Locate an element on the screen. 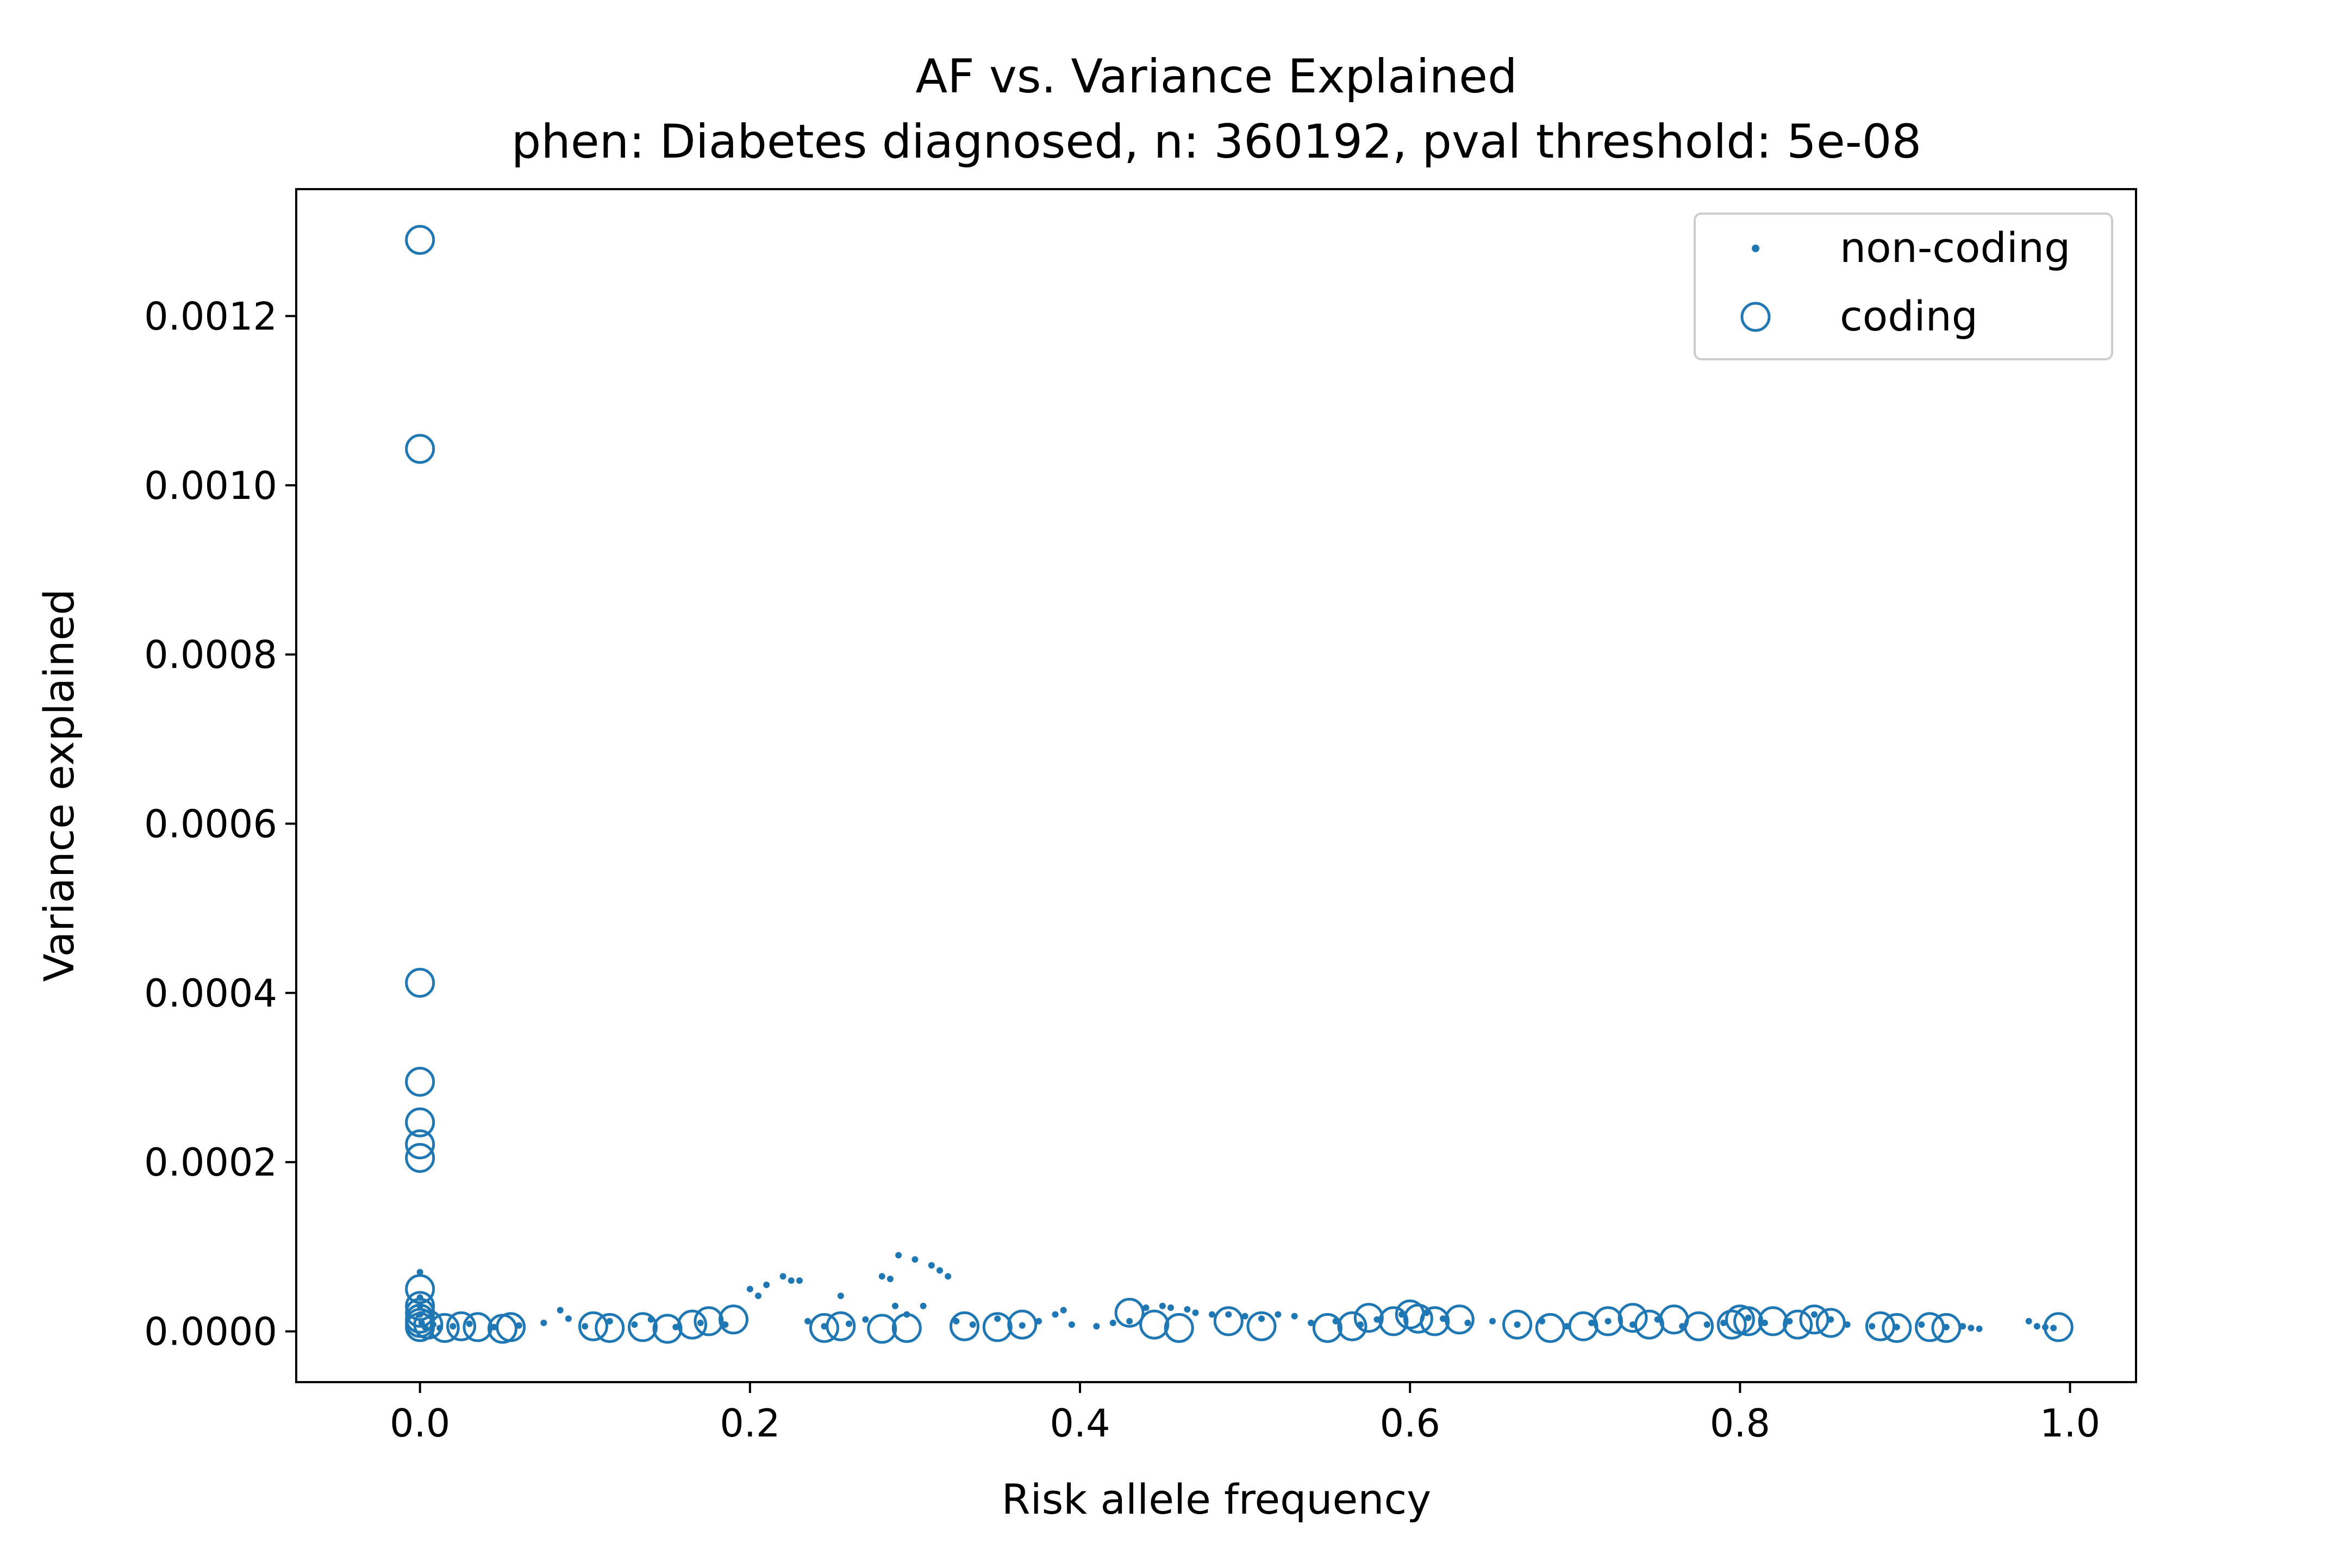 The image size is (2348, 1568). y-tick-label: 0.0008 is located at coordinates (210, 655).